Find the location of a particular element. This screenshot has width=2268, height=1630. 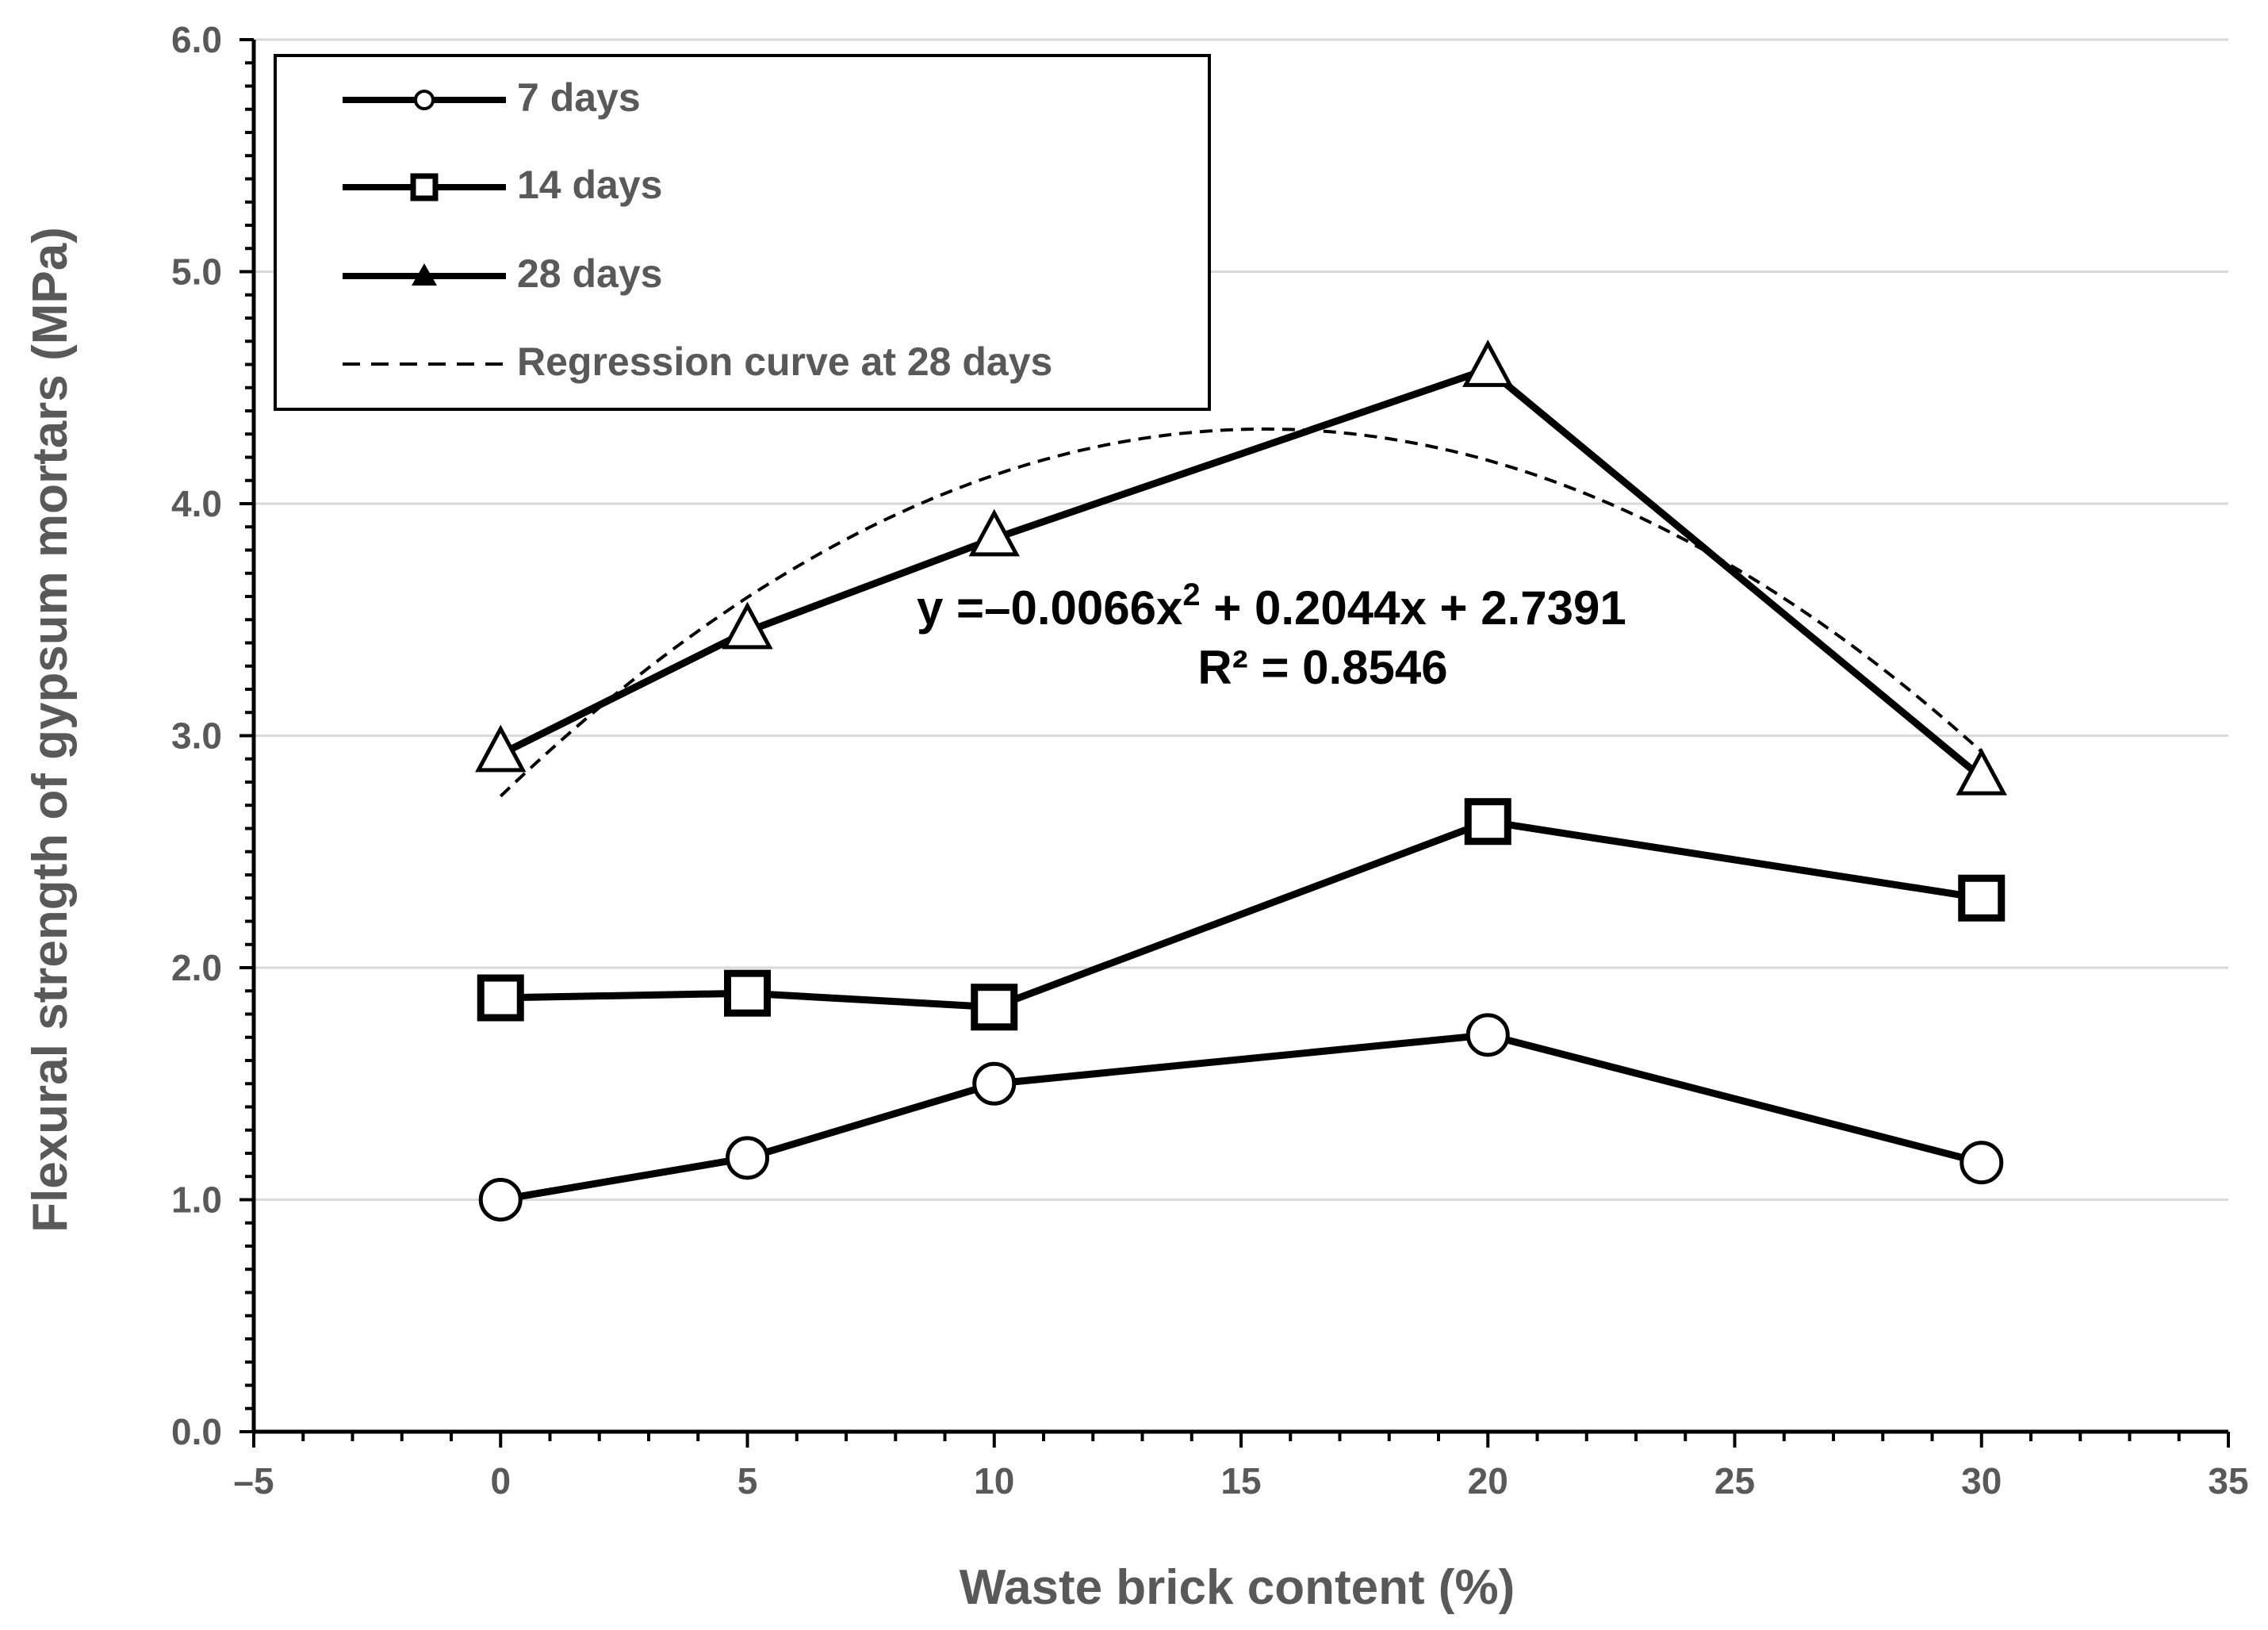

x-tick-label: 5 is located at coordinates (747, 1481).